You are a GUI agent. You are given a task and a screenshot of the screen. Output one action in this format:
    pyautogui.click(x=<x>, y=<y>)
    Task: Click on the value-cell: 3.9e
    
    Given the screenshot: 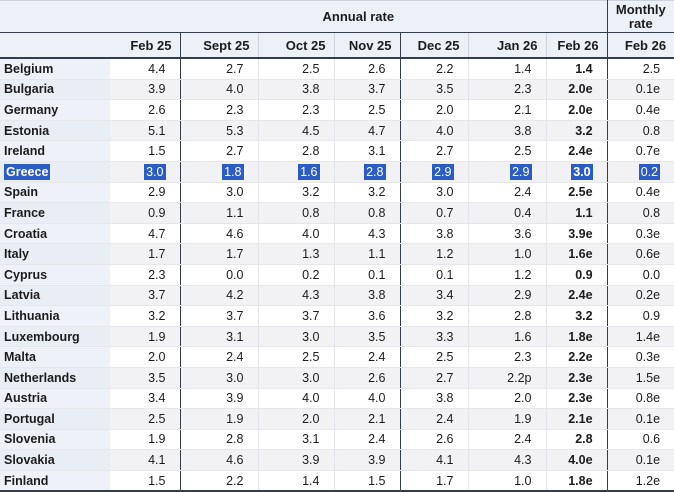 What is the action you would take?
    pyautogui.click(x=576, y=234)
    